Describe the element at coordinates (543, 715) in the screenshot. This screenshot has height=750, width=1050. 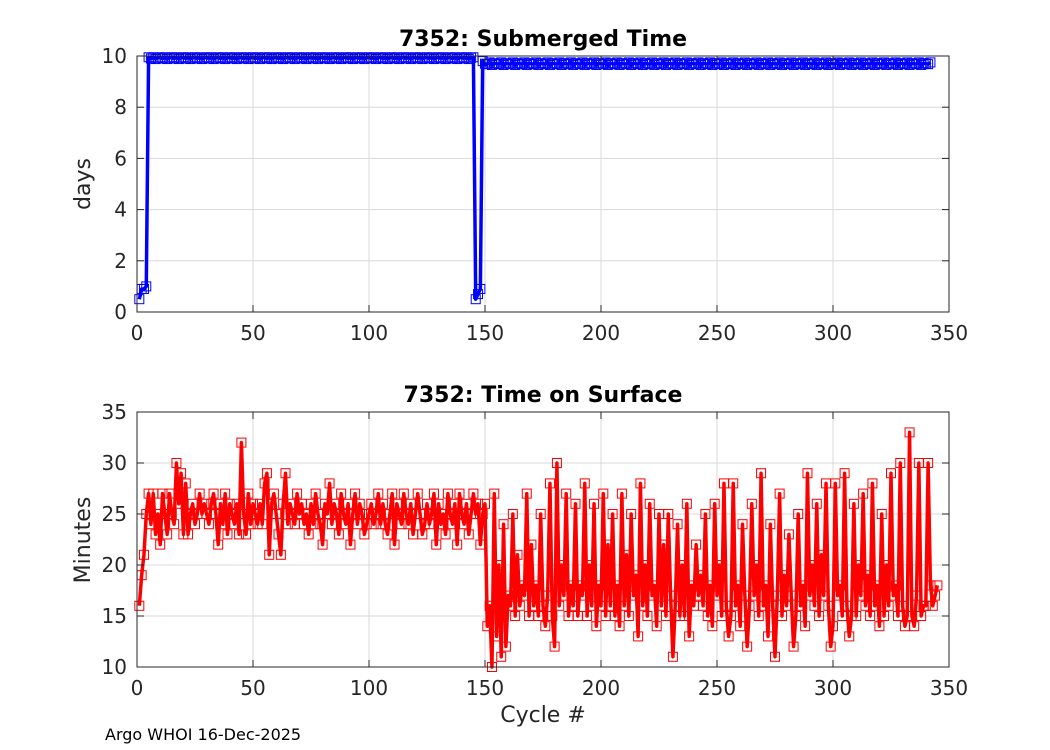
I see `surface-time-xlabel: Cycle #` at that location.